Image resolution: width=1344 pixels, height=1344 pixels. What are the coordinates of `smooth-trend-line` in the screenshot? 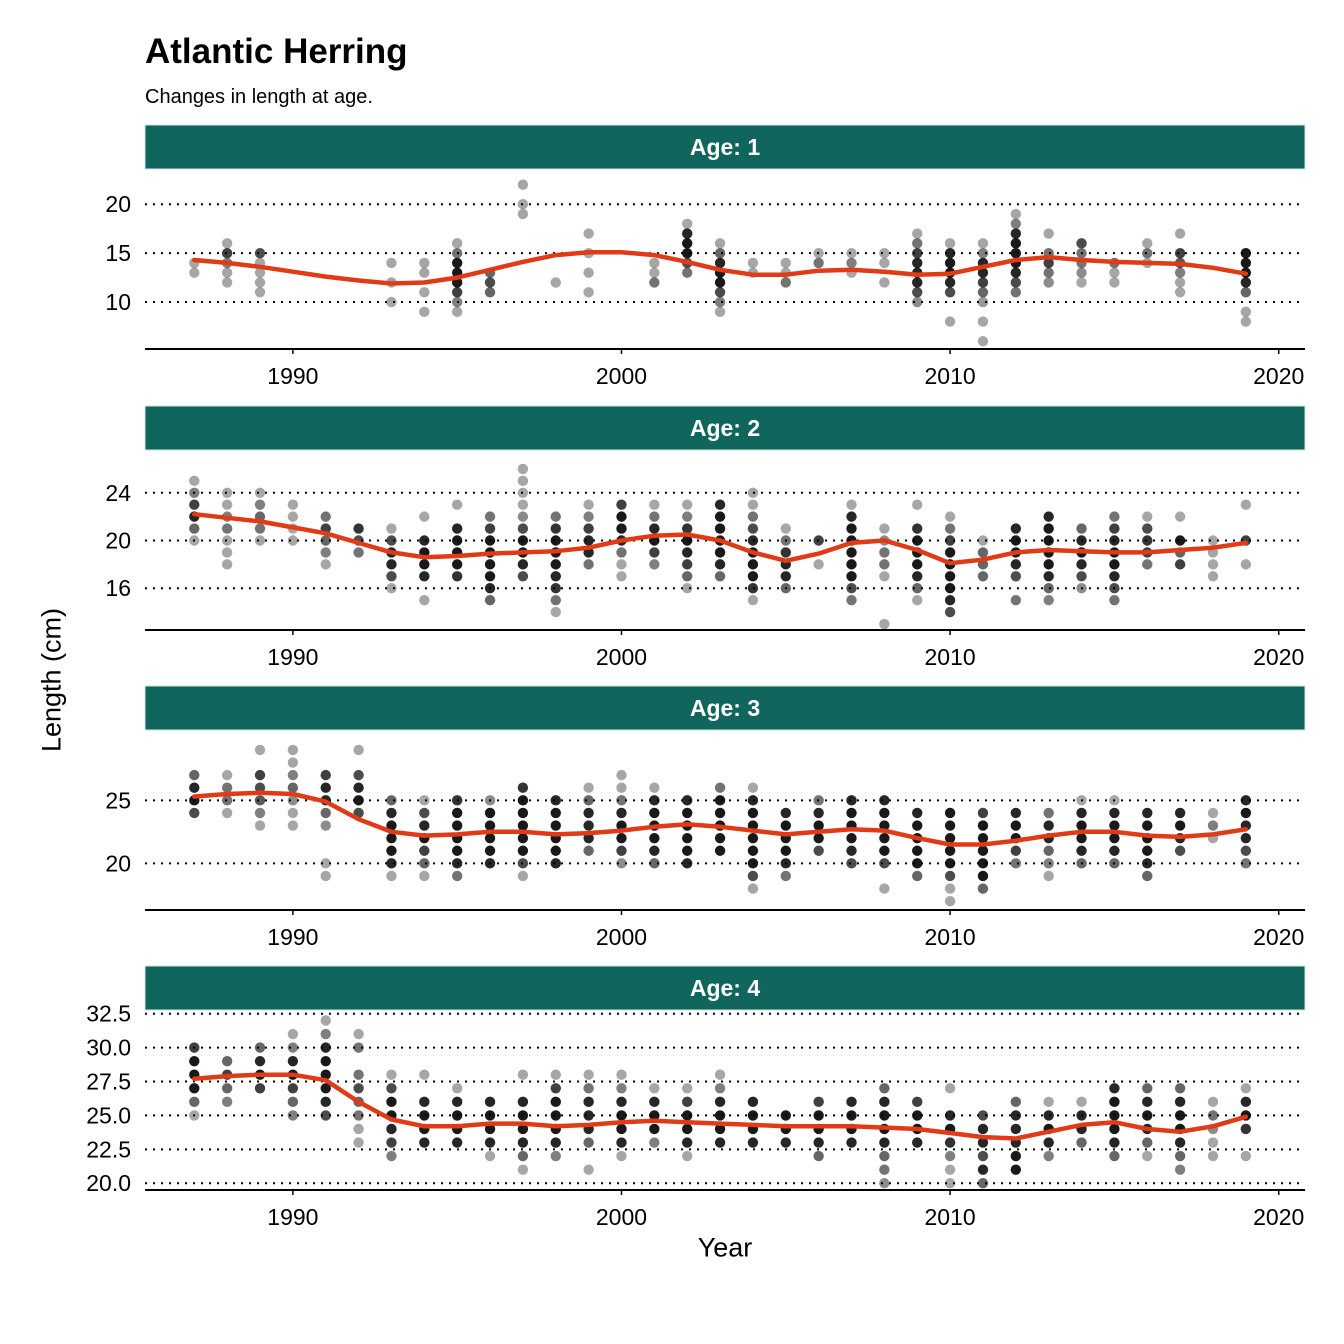 It's located at (720, 538).